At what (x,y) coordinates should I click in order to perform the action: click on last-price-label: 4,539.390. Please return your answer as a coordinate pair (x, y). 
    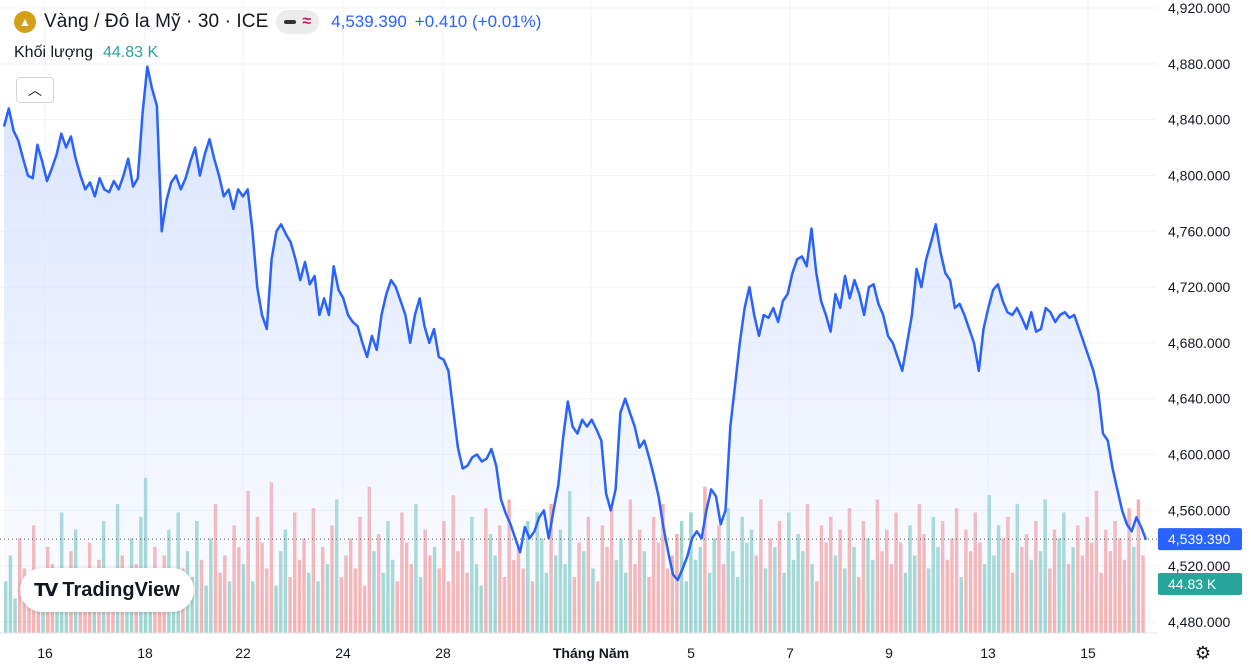
    Looking at the image, I should click on (1199, 539).